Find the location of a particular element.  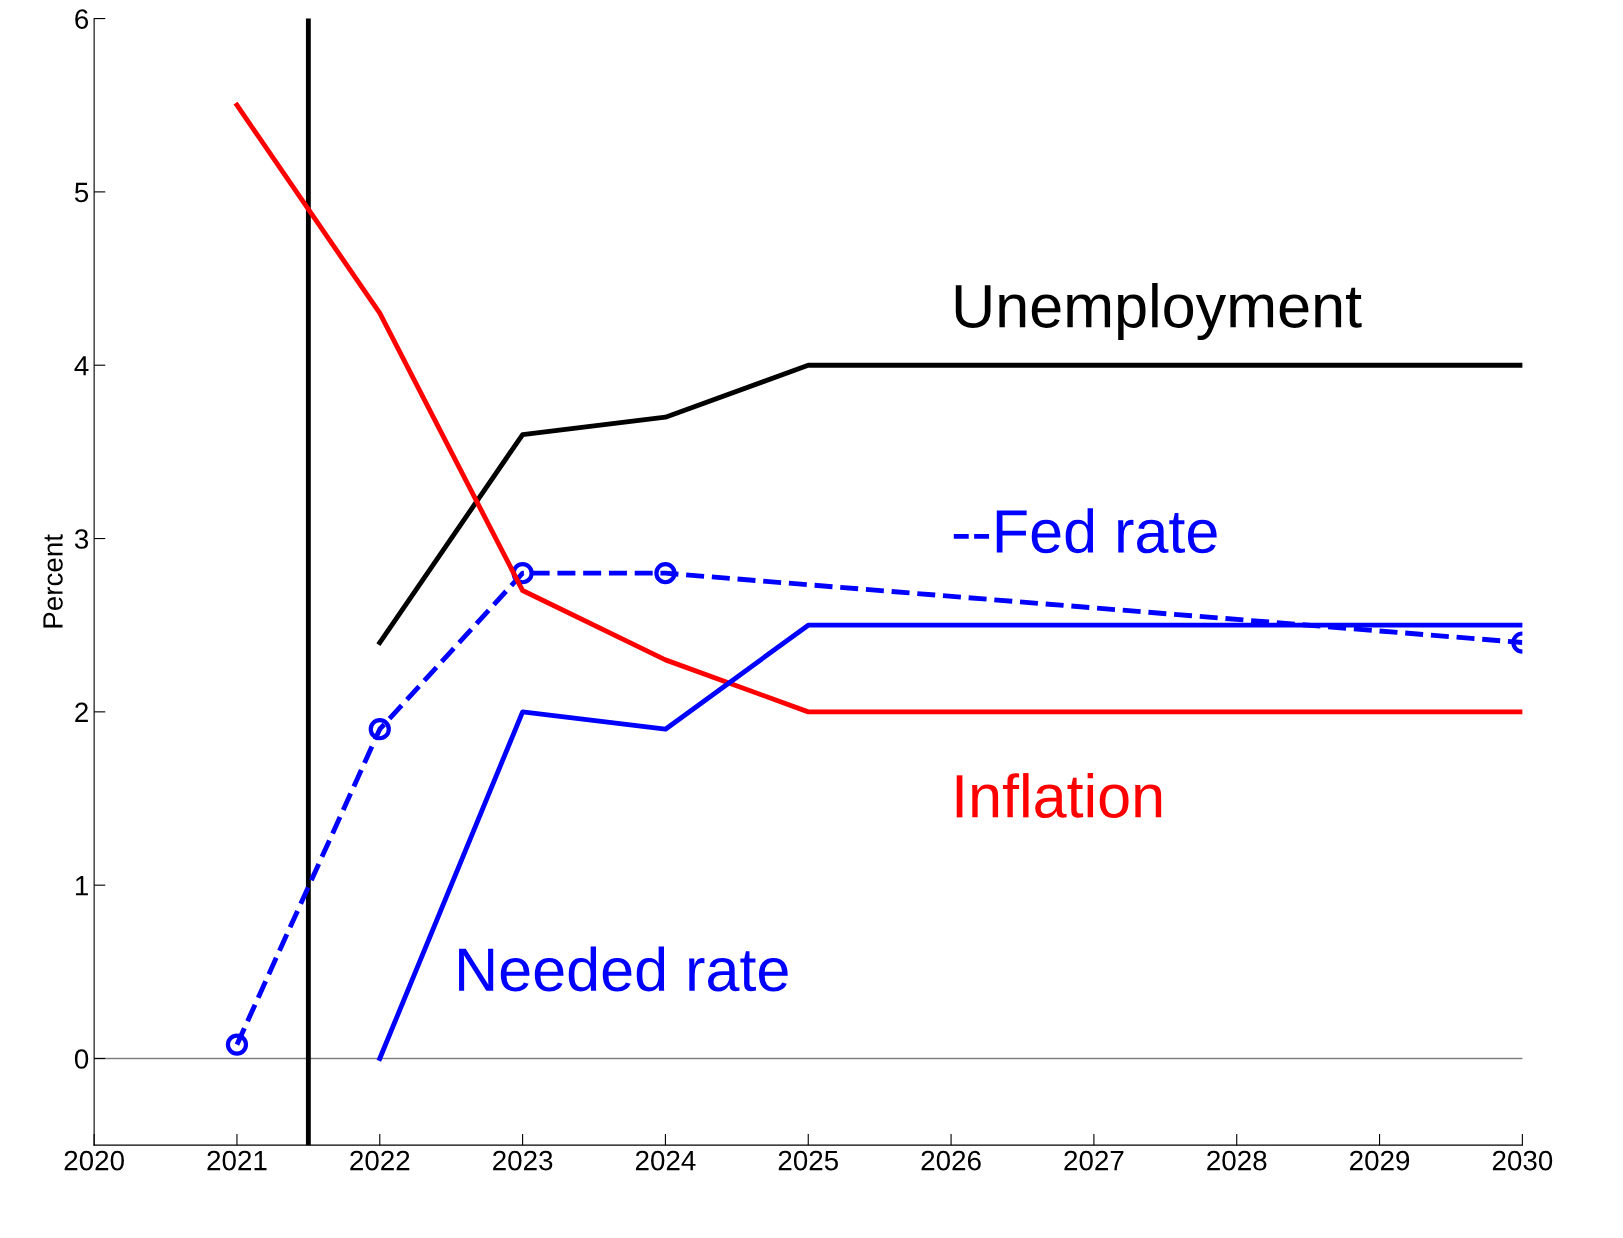

x-tick-label: 2021 is located at coordinates (237, 1160).